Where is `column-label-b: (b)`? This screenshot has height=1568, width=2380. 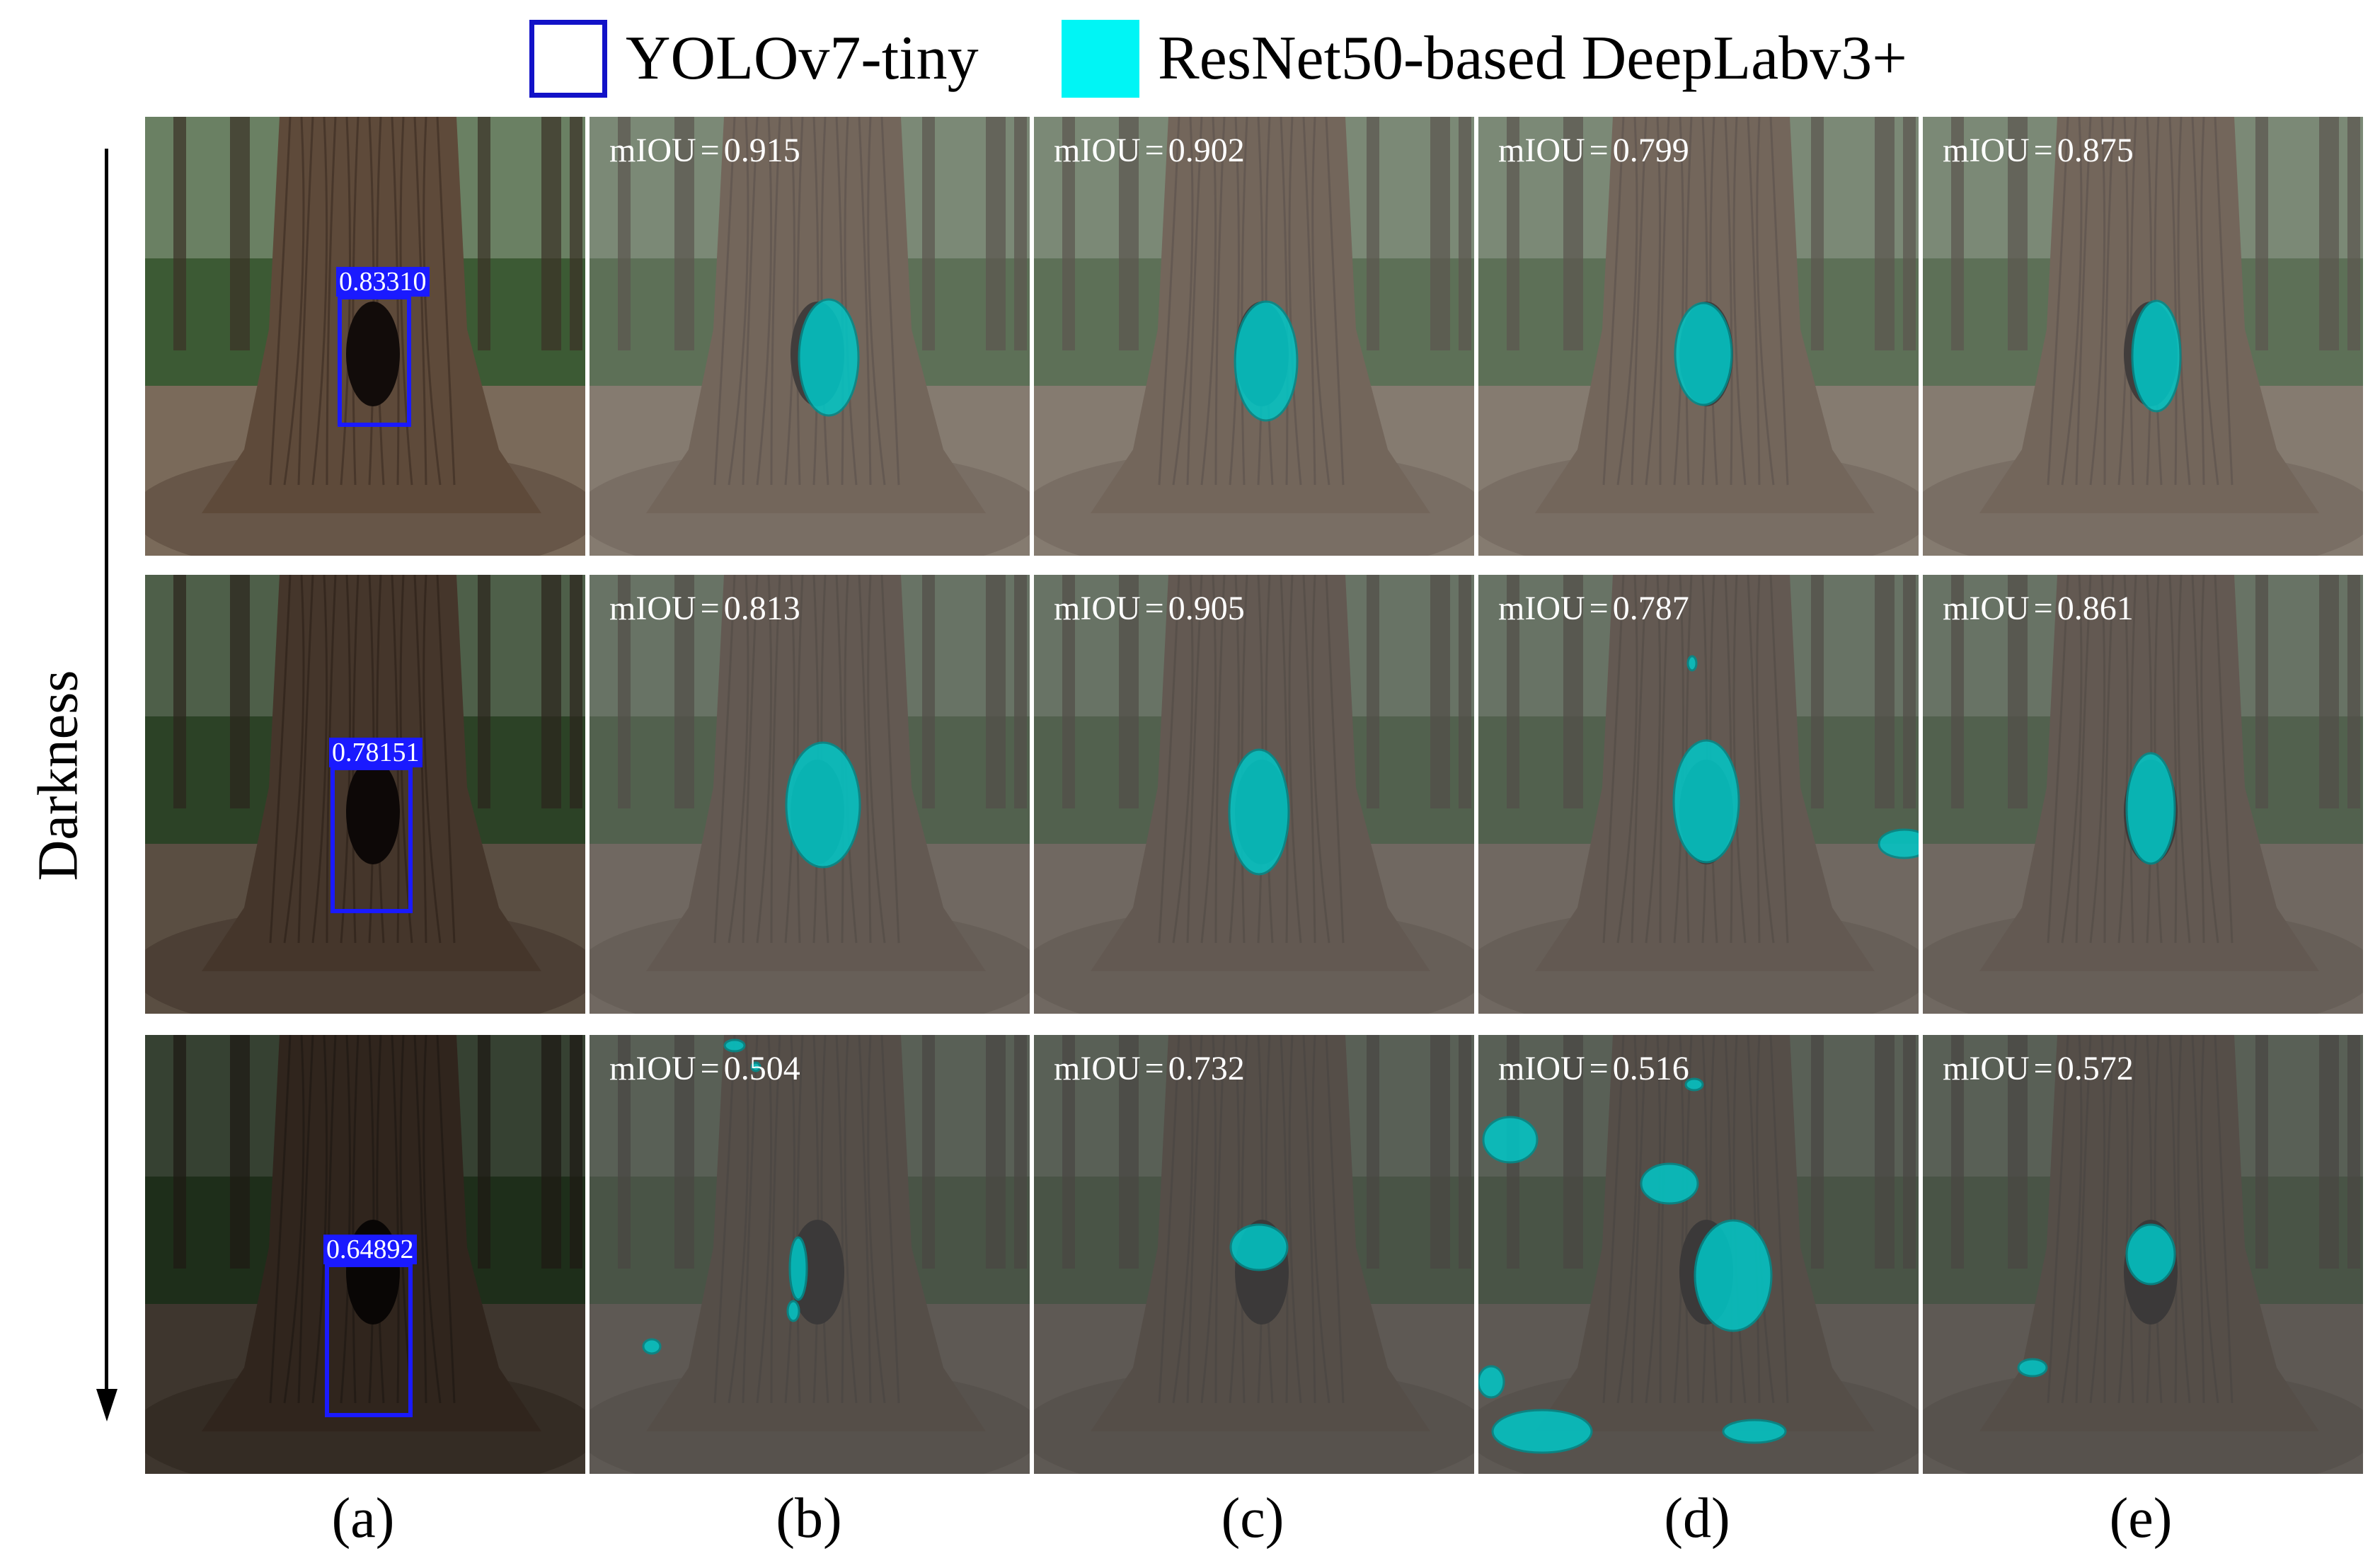
column-label-b: (b) is located at coordinates (809, 1518).